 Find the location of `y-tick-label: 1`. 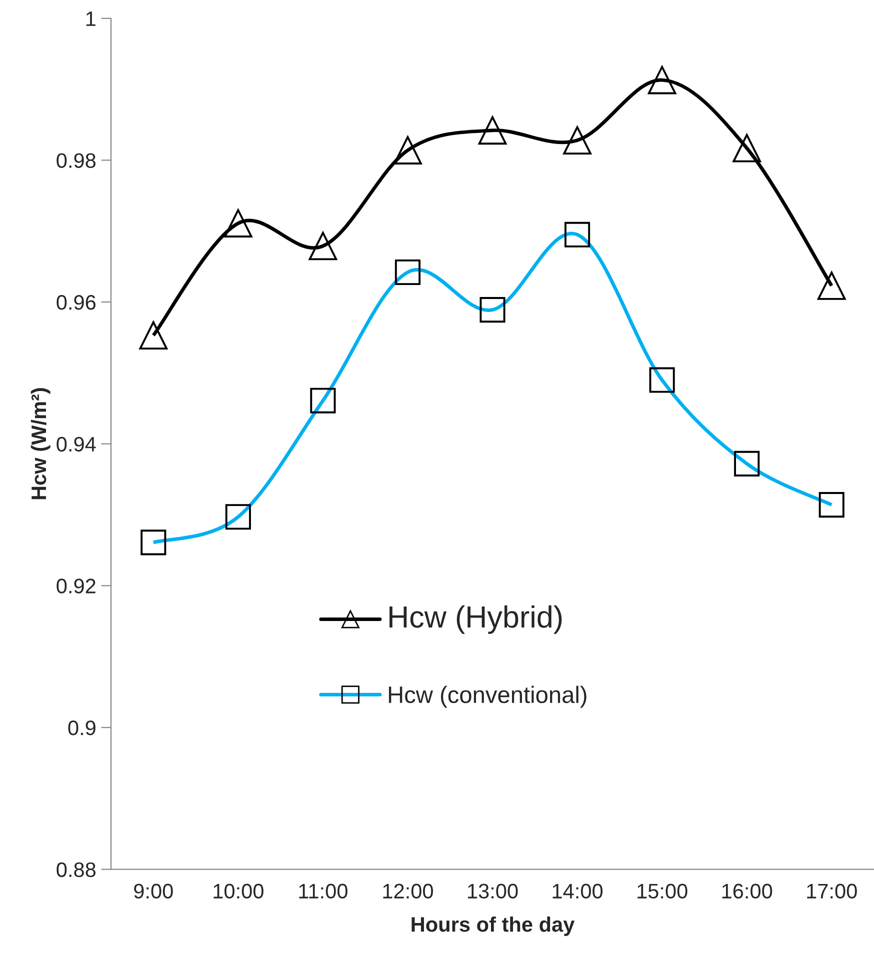

y-tick-label: 1 is located at coordinates (91, 19).